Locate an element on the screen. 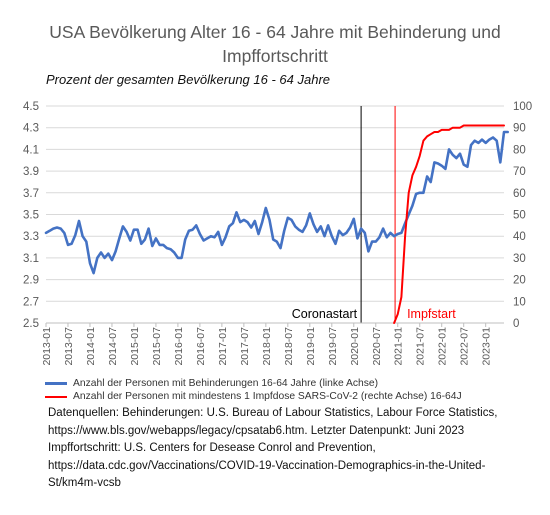 The image size is (550, 515). y-right-tick-label: 30 is located at coordinates (519, 259).